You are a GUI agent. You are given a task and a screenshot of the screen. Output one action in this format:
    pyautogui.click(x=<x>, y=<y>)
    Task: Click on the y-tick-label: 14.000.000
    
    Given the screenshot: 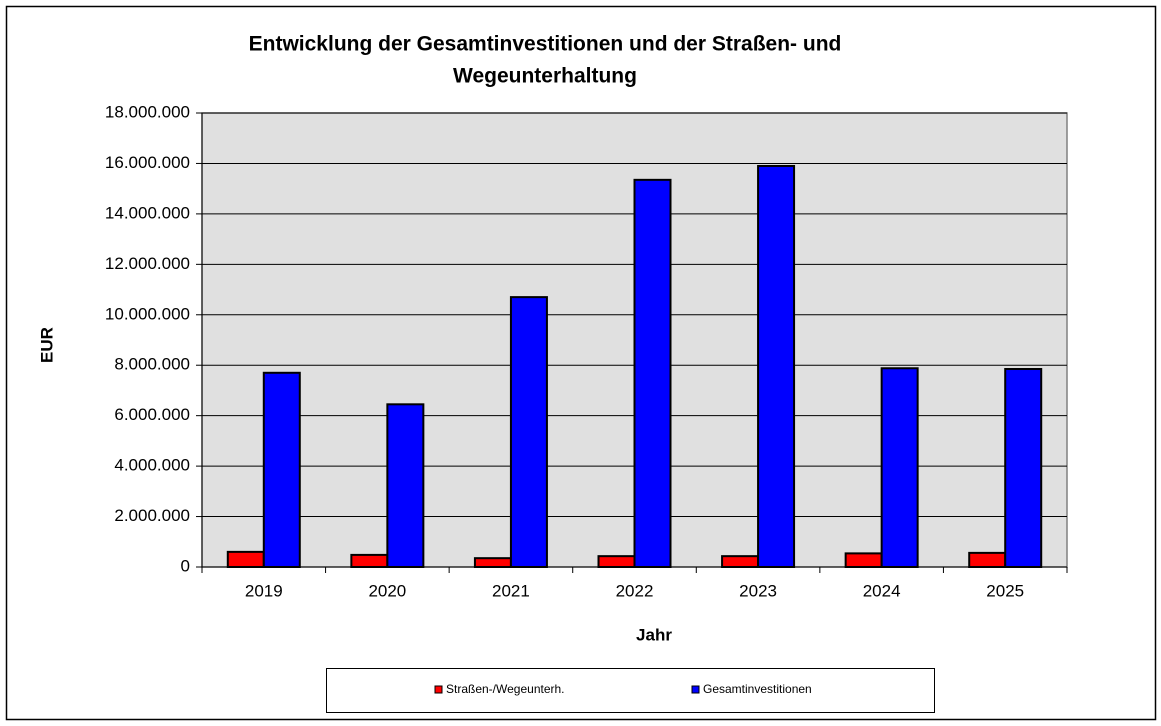 What is the action you would take?
    pyautogui.click(x=147, y=212)
    